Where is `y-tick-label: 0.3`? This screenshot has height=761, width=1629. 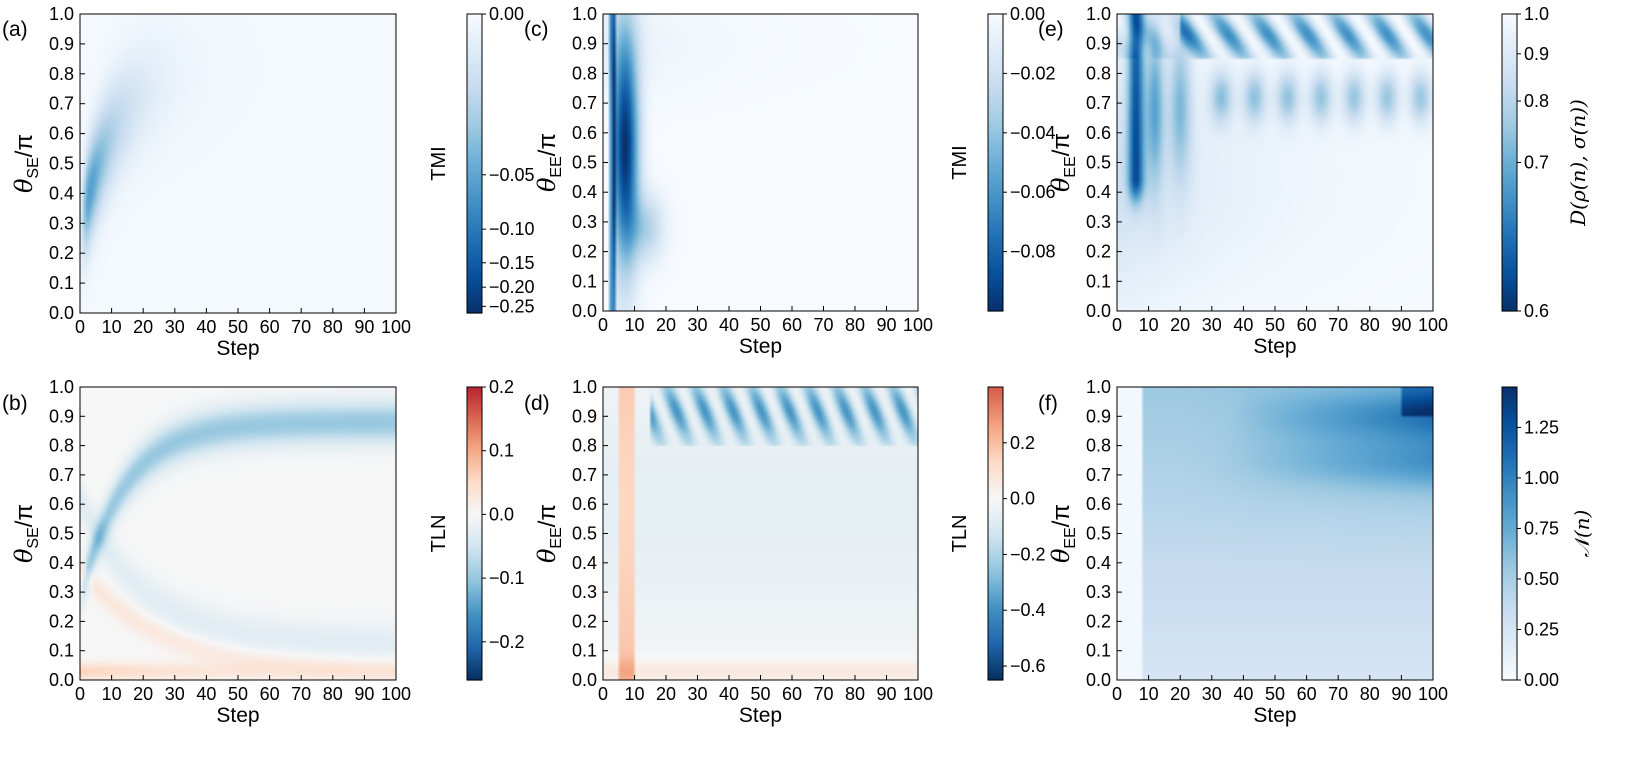
y-tick-label: 0.3 is located at coordinates (61, 223).